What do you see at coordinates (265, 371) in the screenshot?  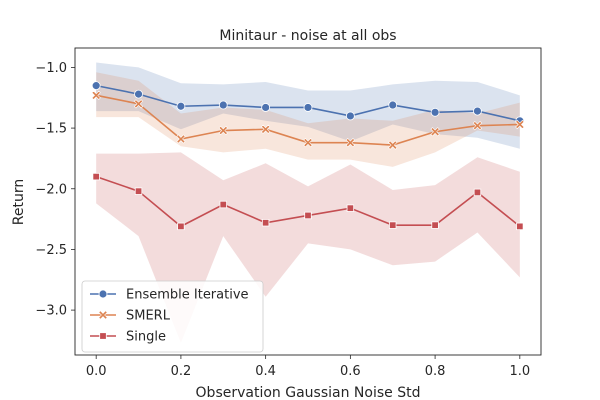 I see `x-tick-label: 0.4` at bounding box center [265, 371].